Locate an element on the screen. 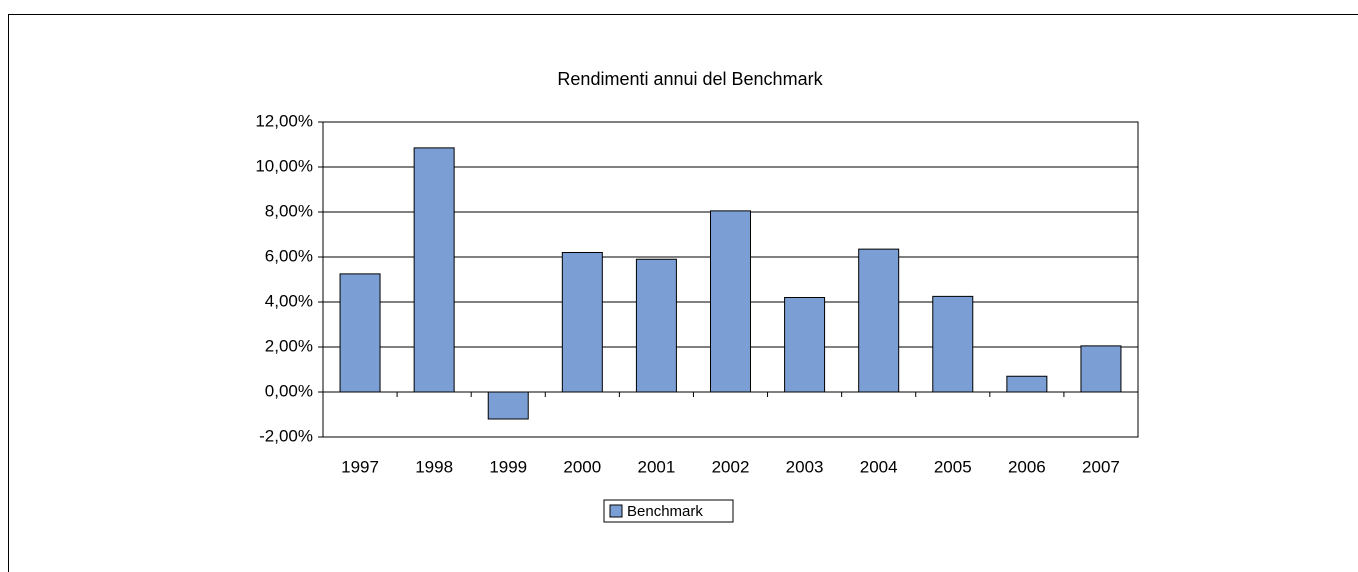  y-tick-label: 10,00% is located at coordinates (284, 165).